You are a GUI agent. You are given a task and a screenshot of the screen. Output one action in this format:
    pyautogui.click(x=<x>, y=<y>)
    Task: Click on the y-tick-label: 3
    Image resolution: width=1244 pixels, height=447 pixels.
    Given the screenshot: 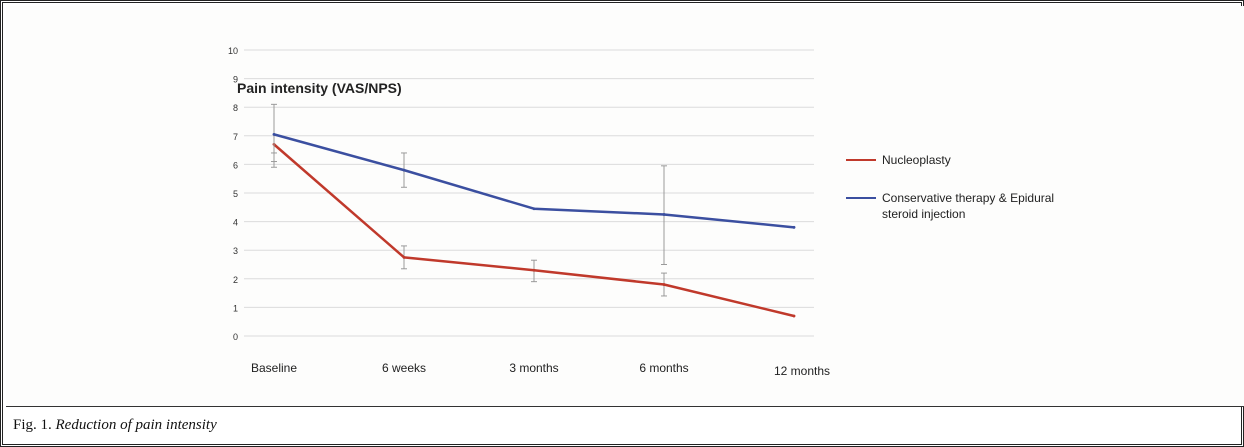 What is the action you would take?
    pyautogui.click(x=235, y=251)
    